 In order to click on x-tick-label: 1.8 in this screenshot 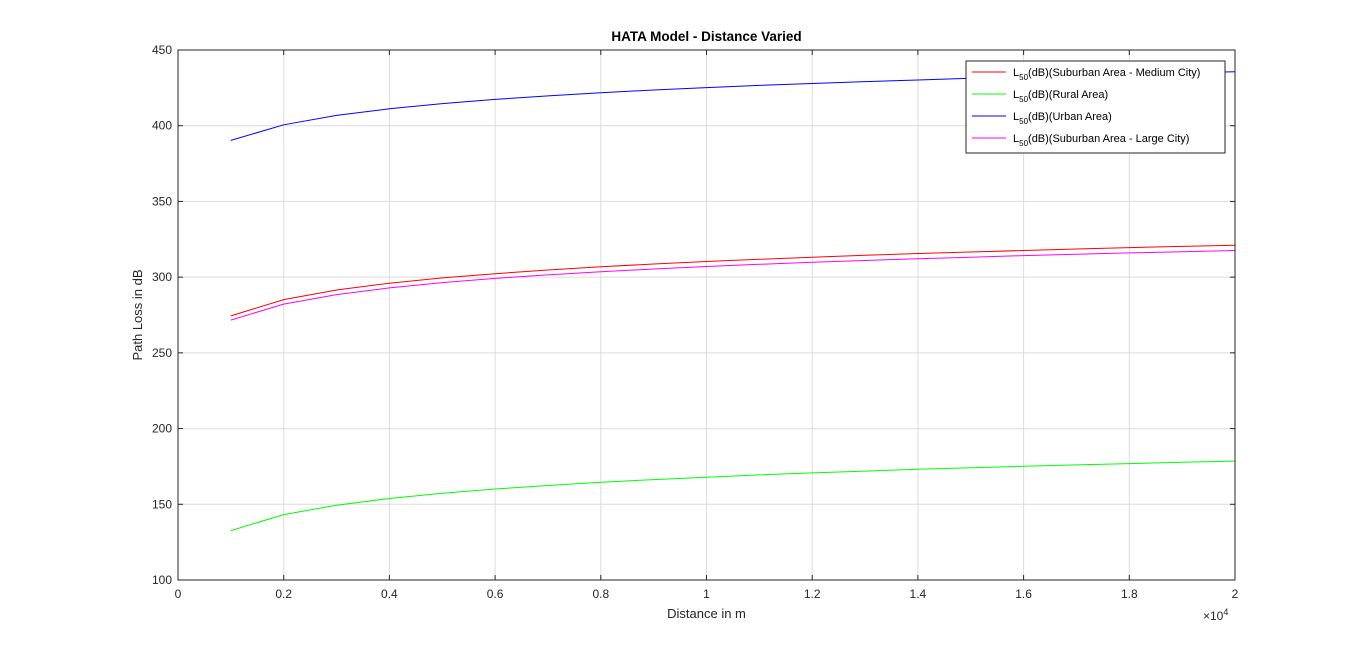, I will do `click(1129, 594)`.